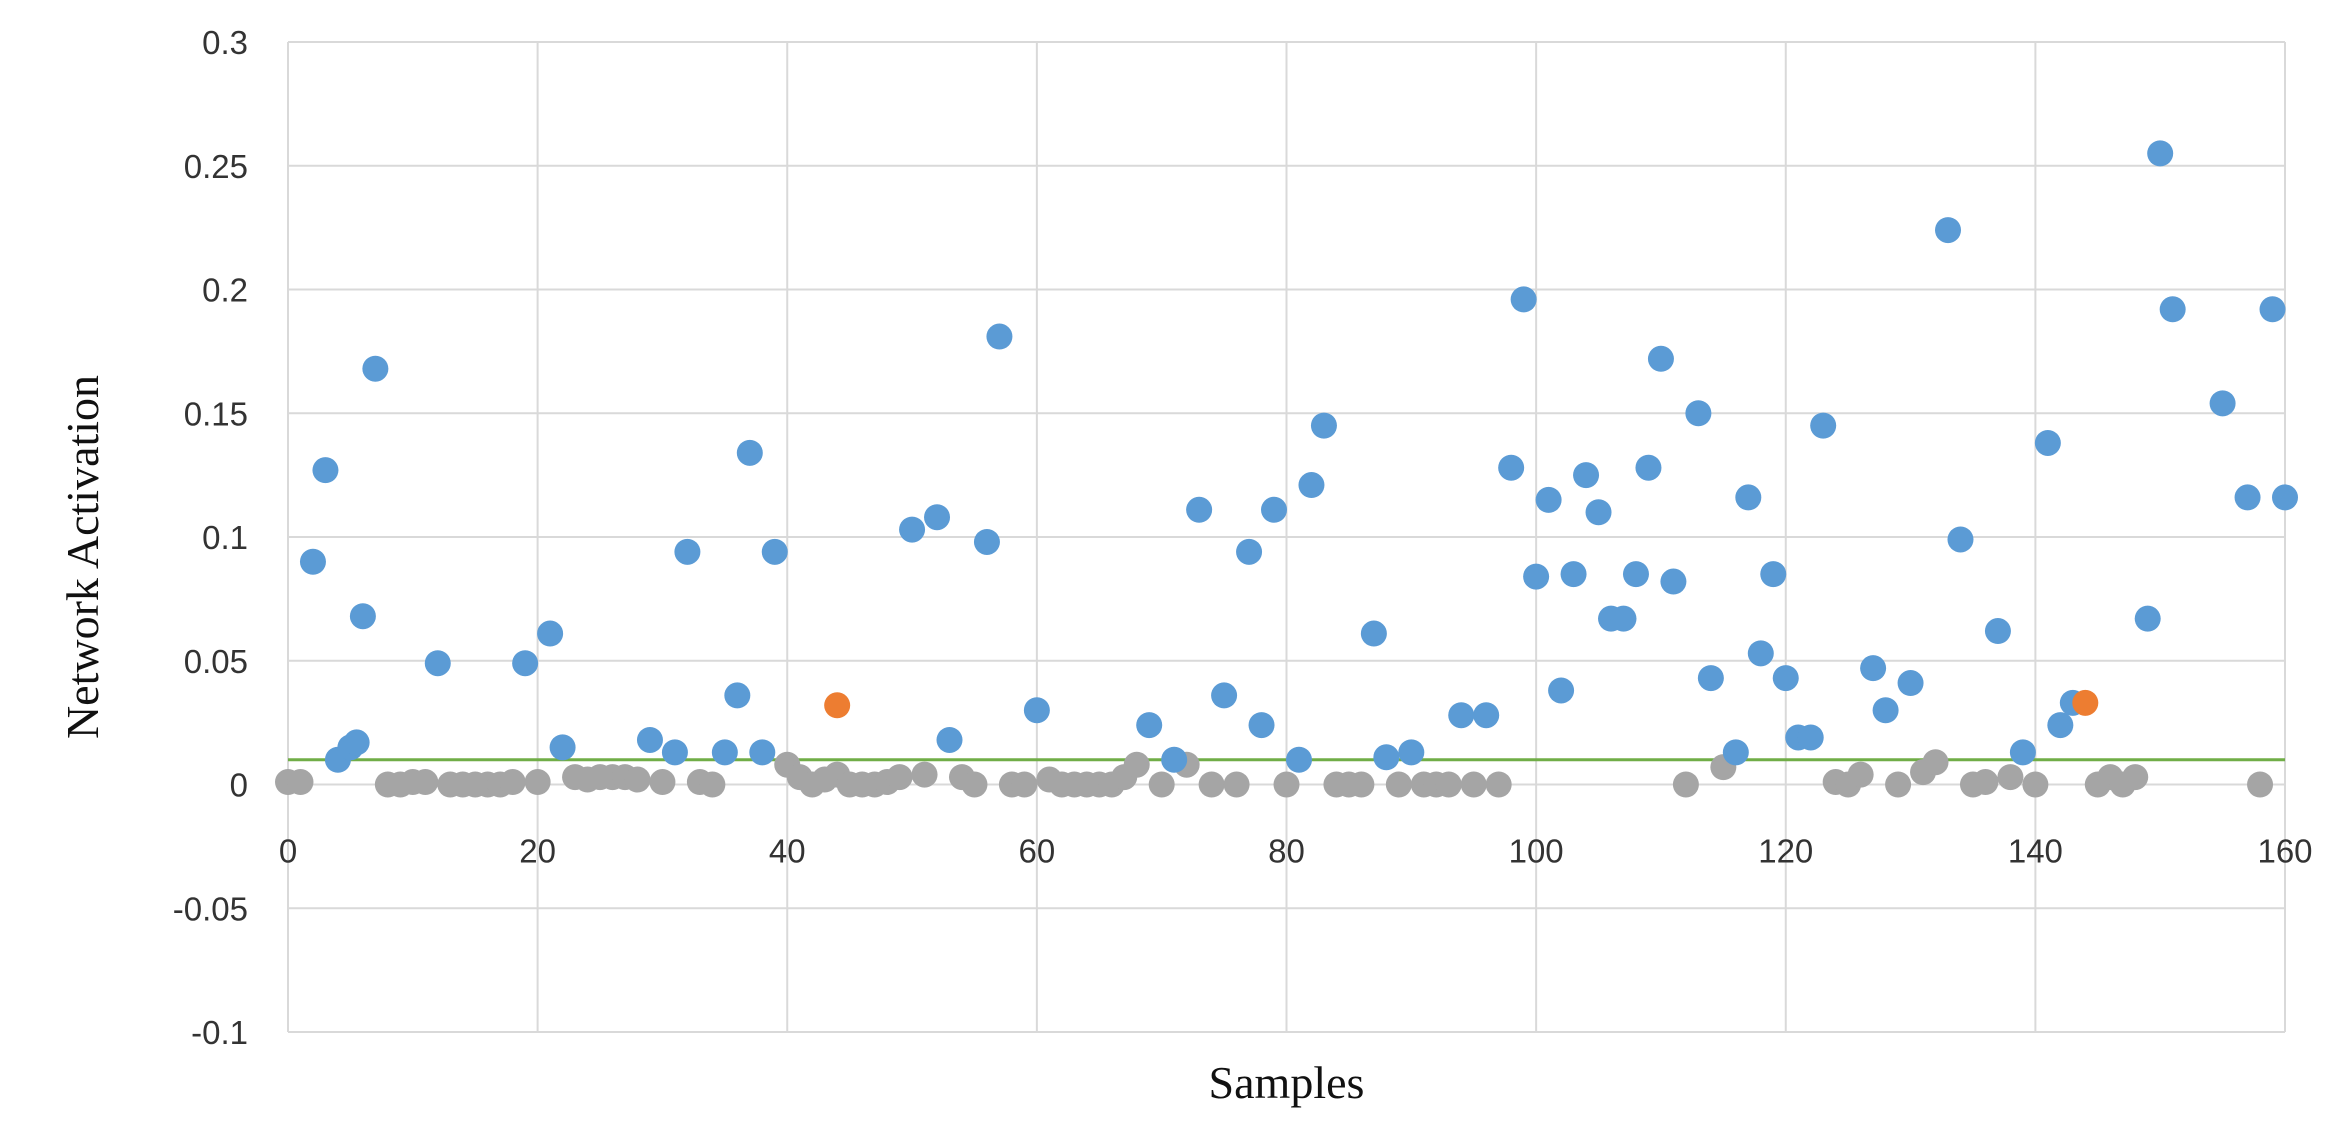 The image size is (2341, 1133). Describe the element at coordinates (82, 557) in the screenshot. I see `y-axis-title: Network Activation` at that location.